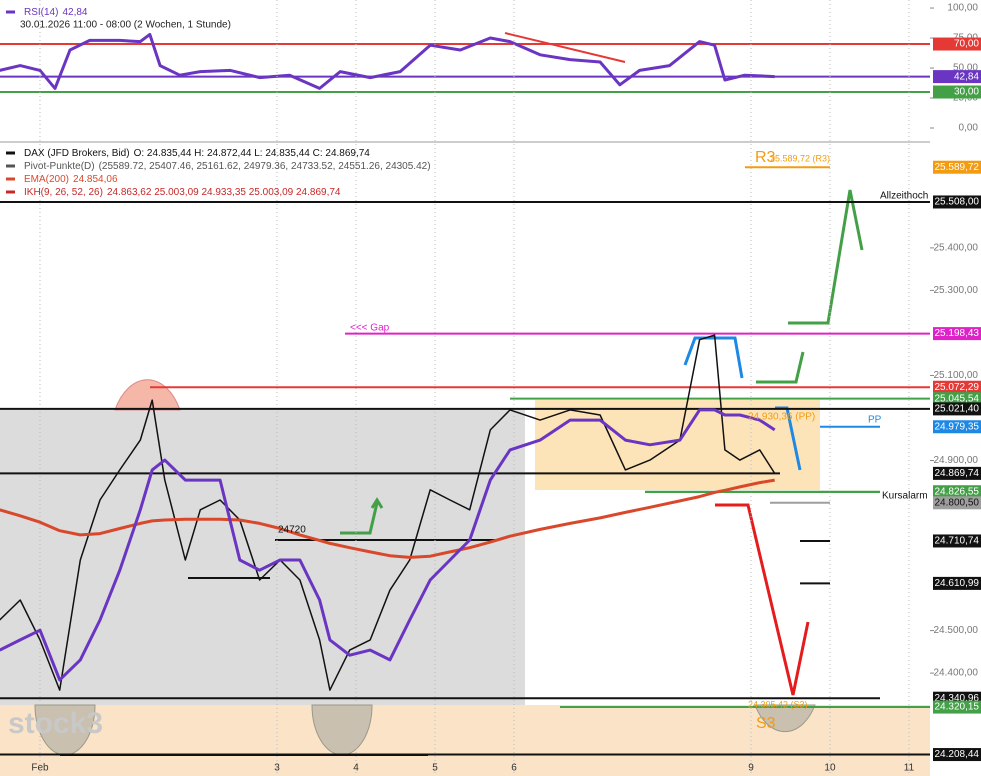 This screenshot has width=981, height=776. Describe the element at coordinates (969, 128) in the screenshot. I see `y-tick-label: 0,00` at that location.